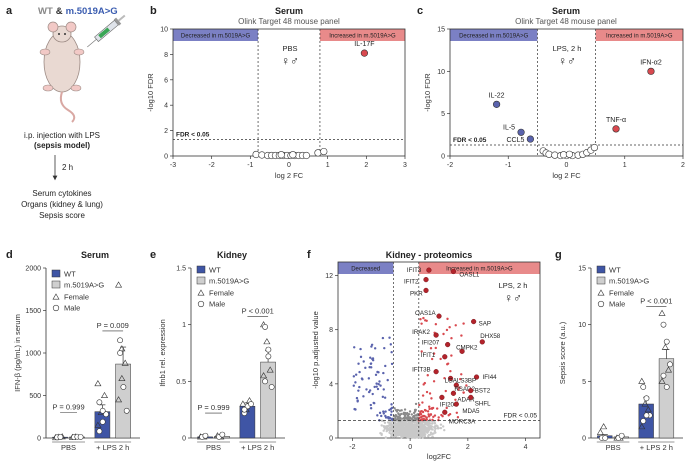  What do you see at coordinates (601, 304) in the screenshot?
I see `legend-male-icon` at bounding box center [601, 304].